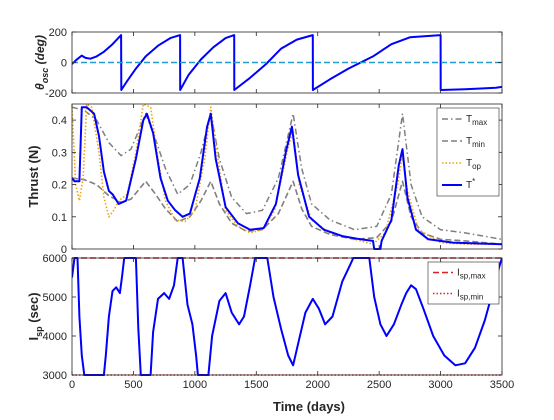  What do you see at coordinates (502, 385) in the screenshot?
I see `x-tick-label: 3500` at bounding box center [502, 385].